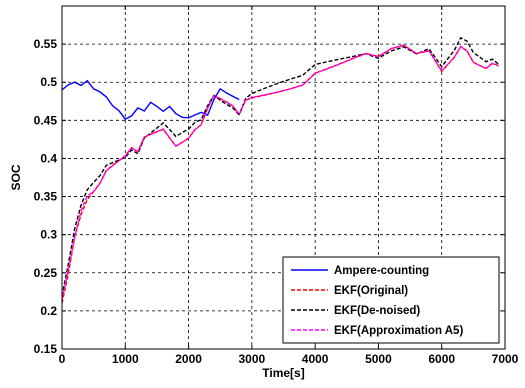  What do you see at coordinates (46, 349) in the screenshot?
I see `y-tick-label: 0.15` at bounding box center [46, 349].